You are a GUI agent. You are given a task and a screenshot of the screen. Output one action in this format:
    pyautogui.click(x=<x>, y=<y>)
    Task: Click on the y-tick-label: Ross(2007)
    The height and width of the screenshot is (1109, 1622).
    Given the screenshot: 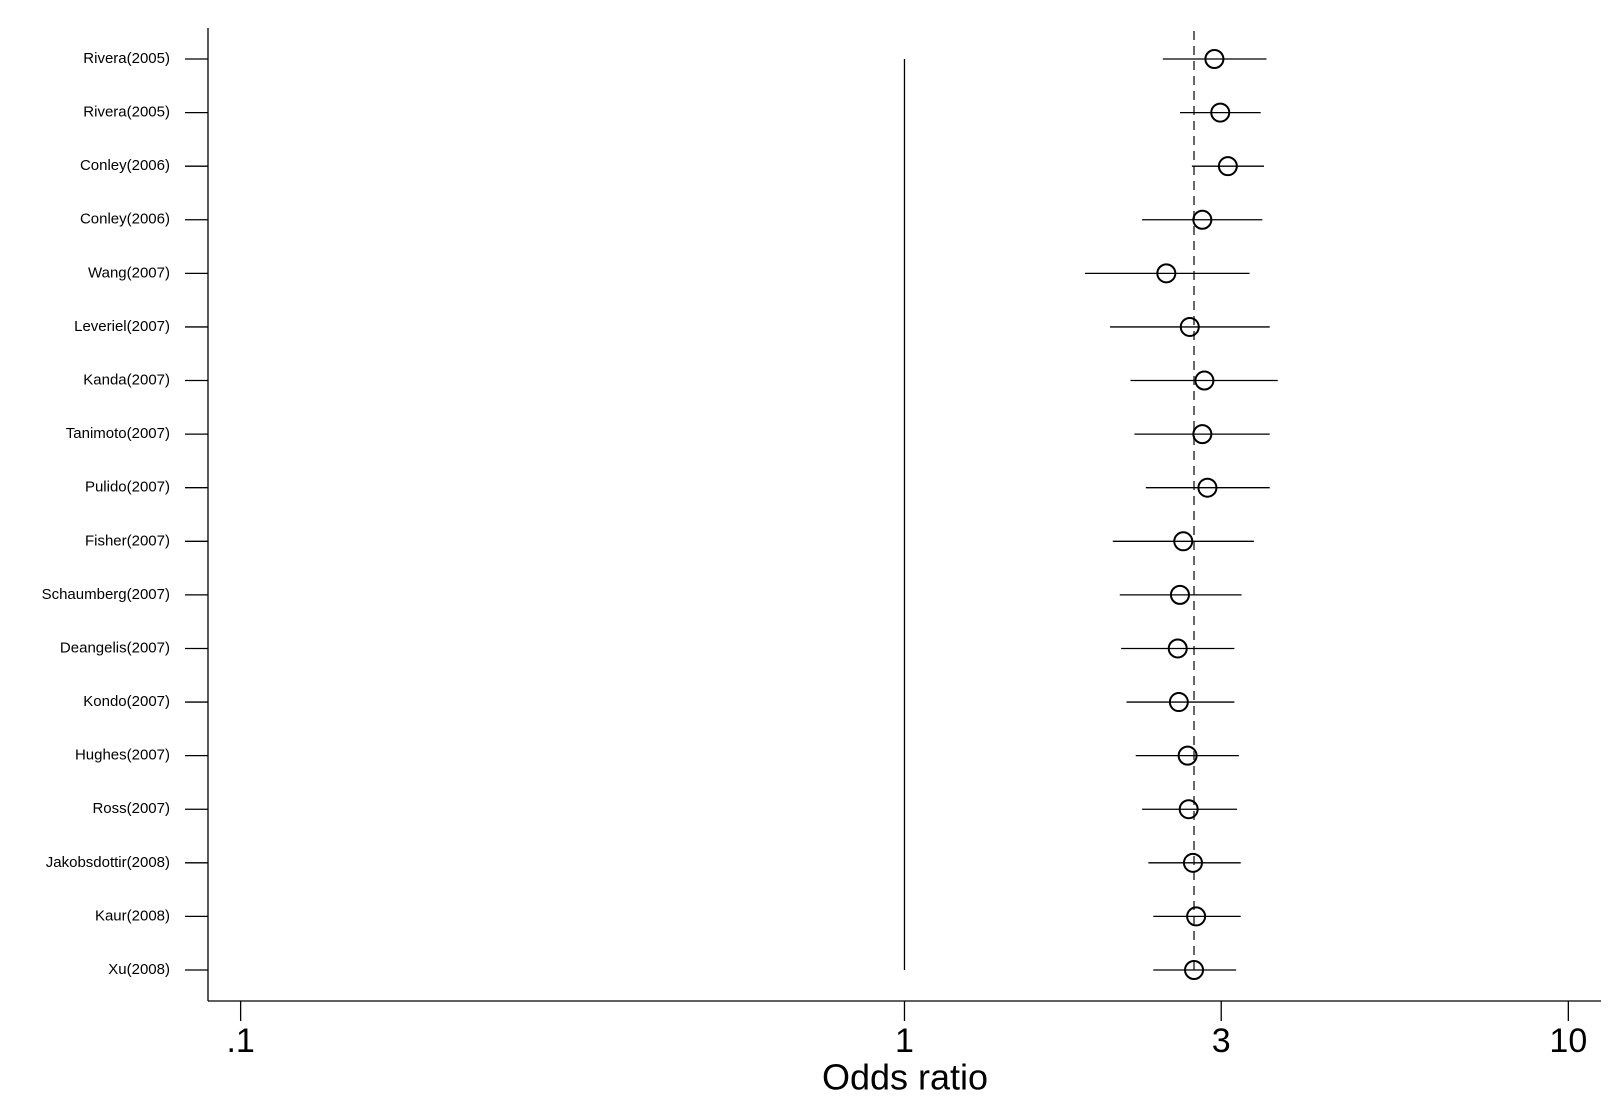 What is the action you would take?
    pyautogui.click(x=131, y=808)
    